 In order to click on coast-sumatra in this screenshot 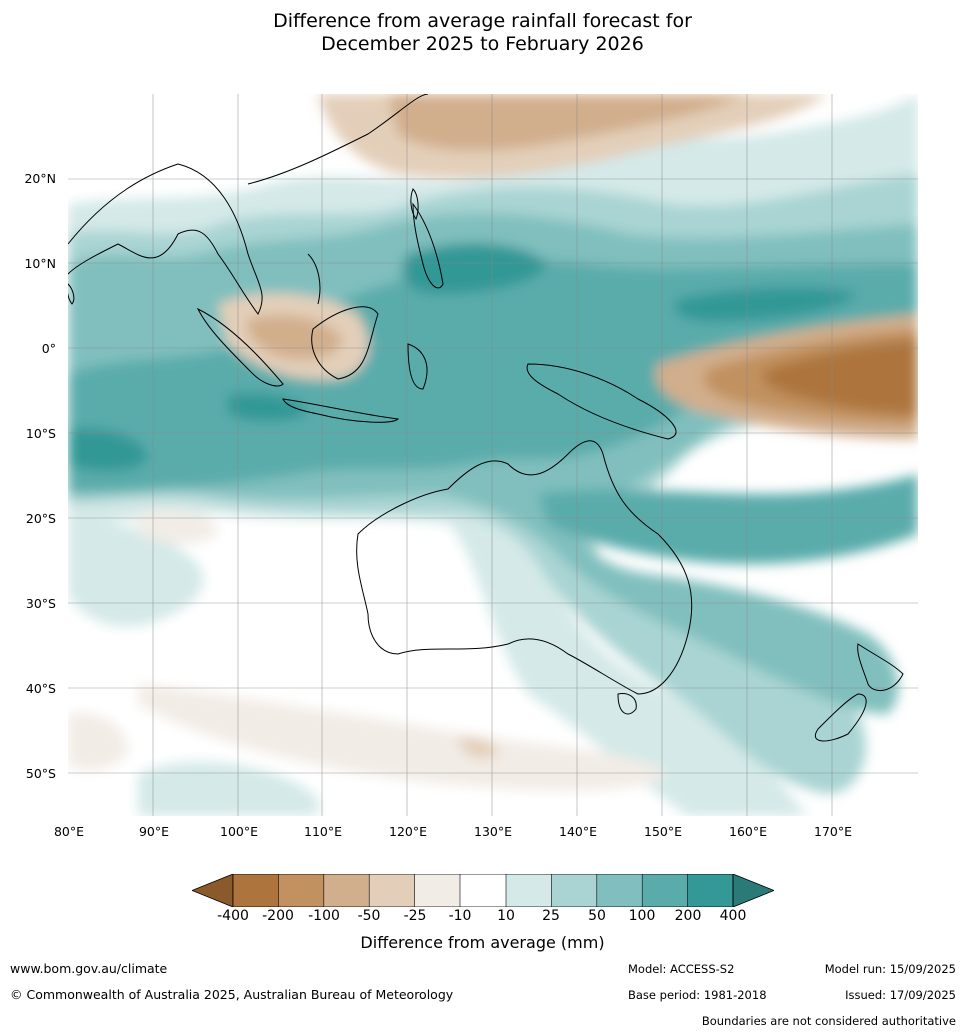, I will do `click(240, 347)`.